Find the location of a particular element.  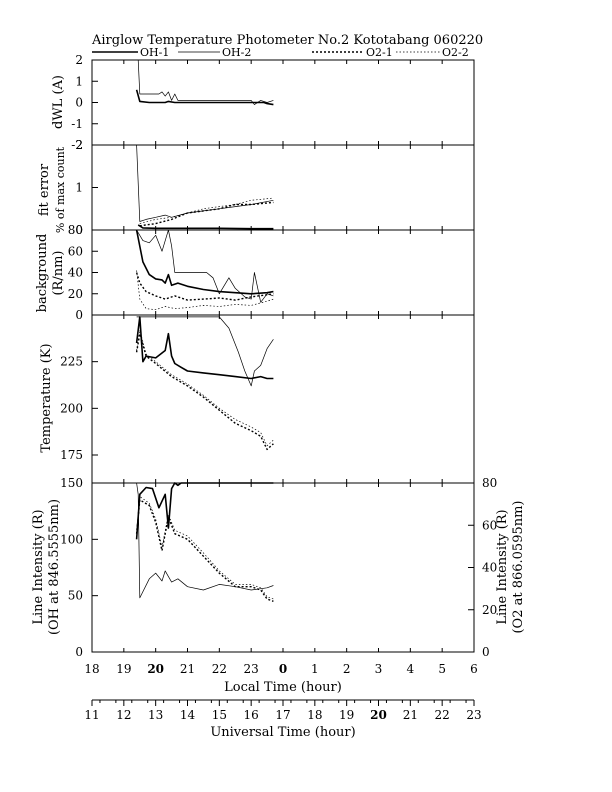

y-tick-label-right: 20 is located at coordinates (489, 610).